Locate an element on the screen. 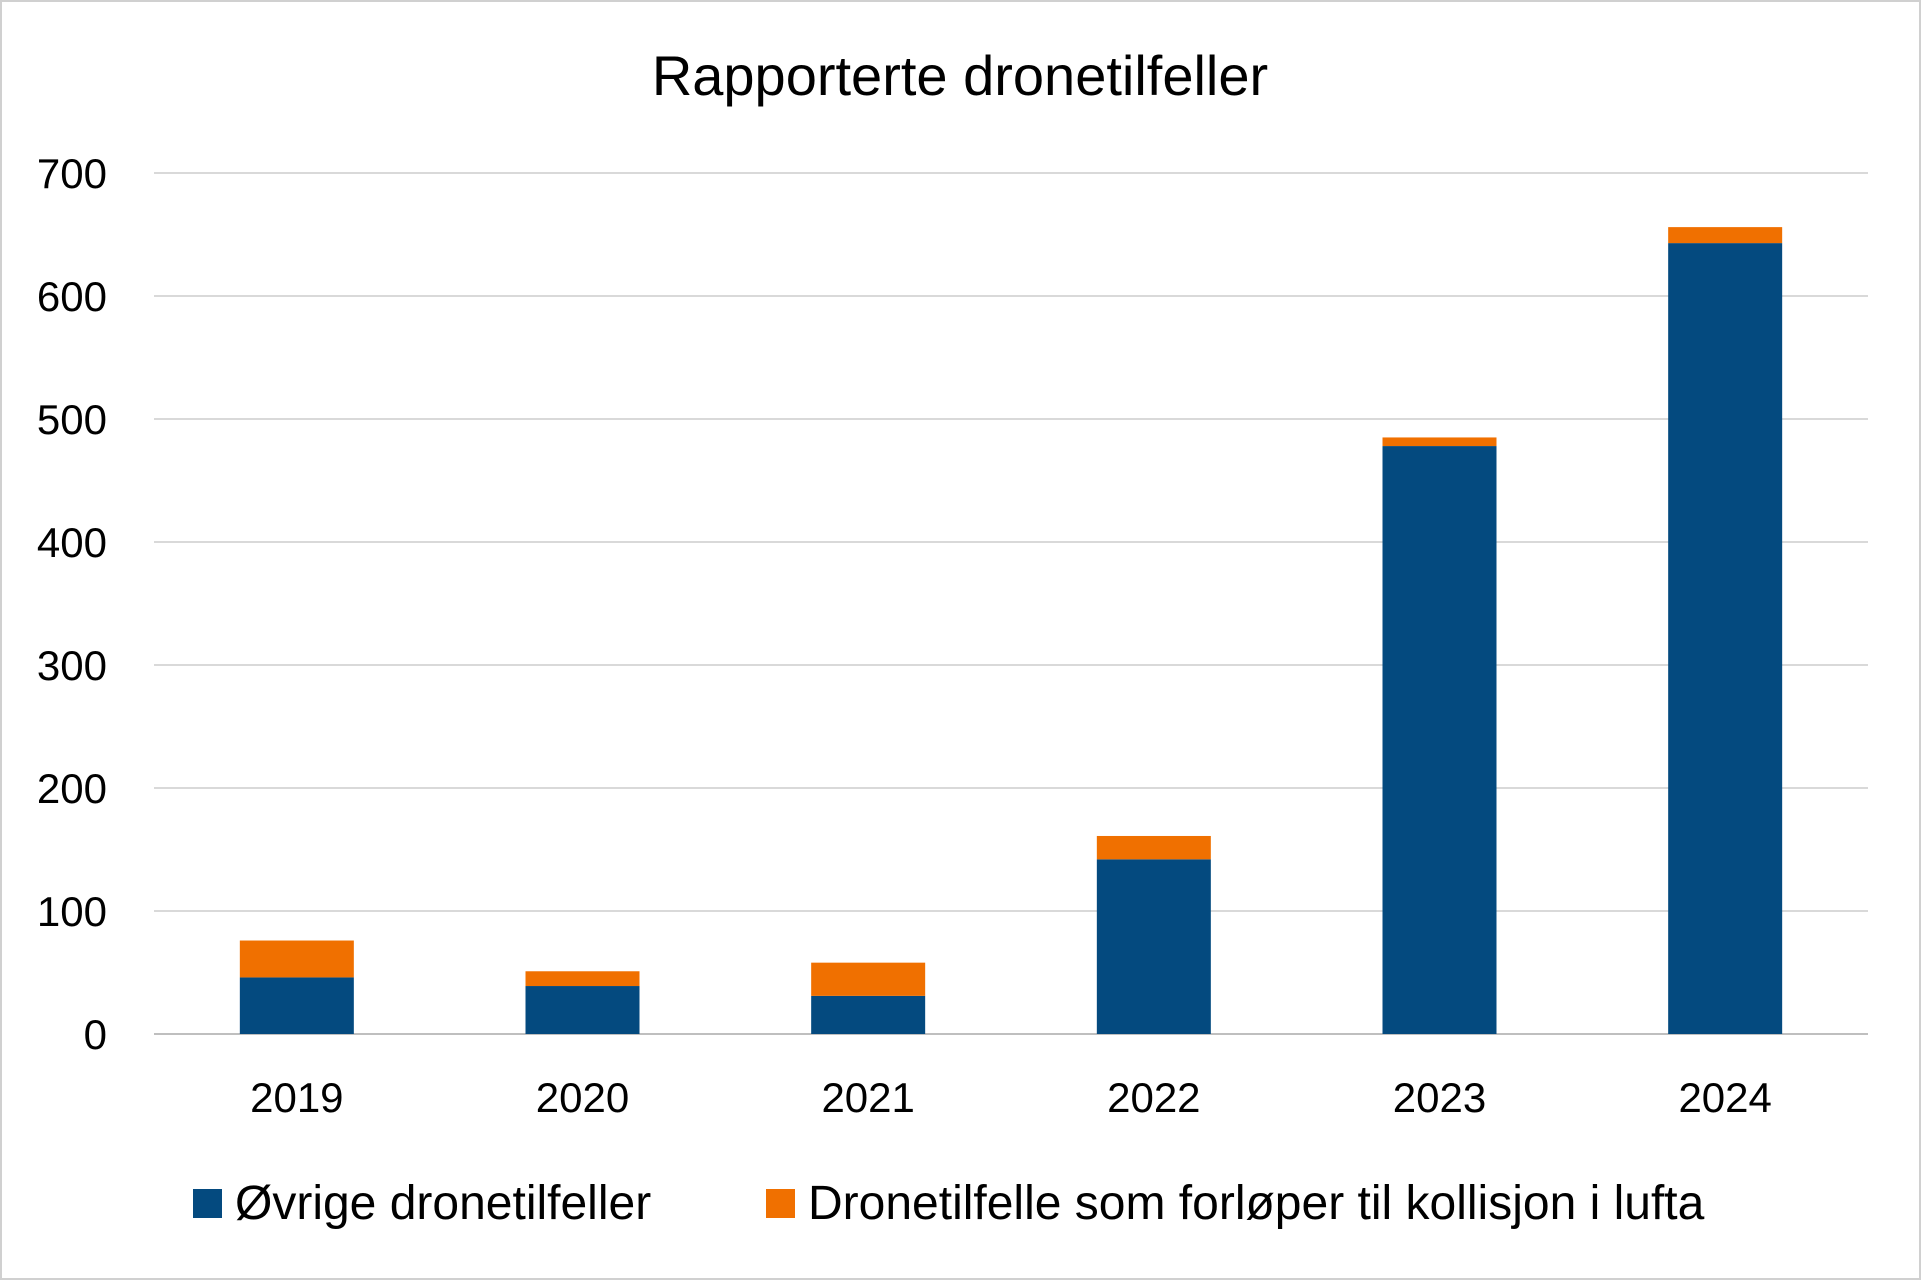  bar-segment-ovrige-2022 is located at coordinates (1153, 946).